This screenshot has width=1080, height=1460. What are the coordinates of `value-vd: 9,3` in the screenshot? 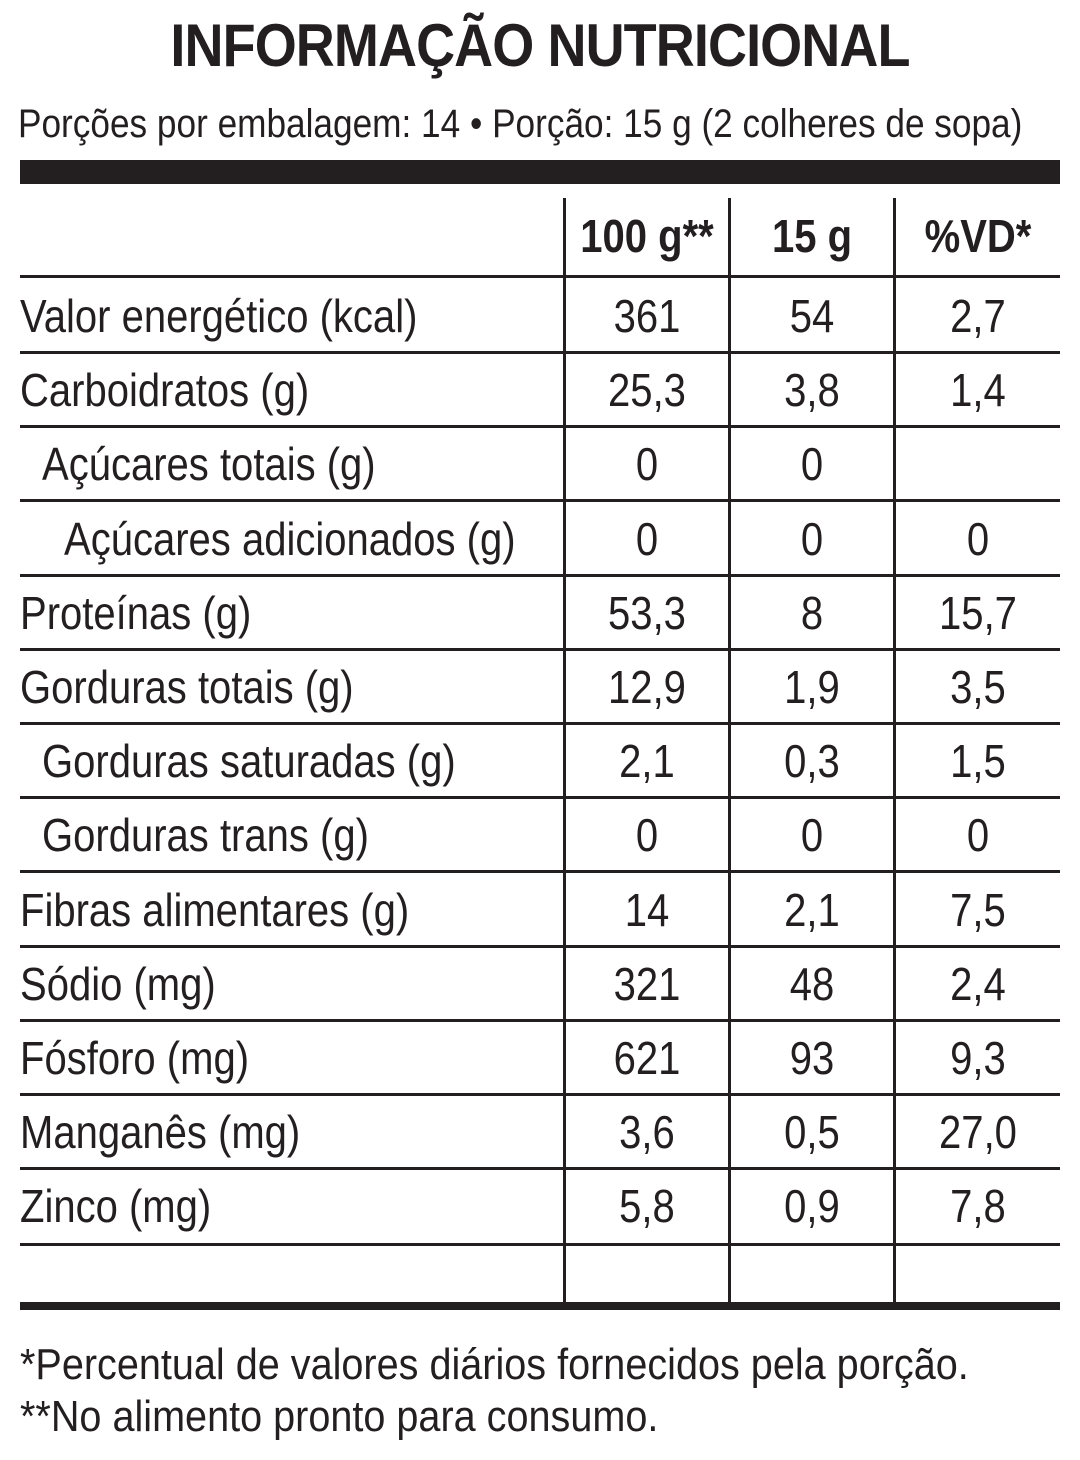 It's located at (978, 1058).